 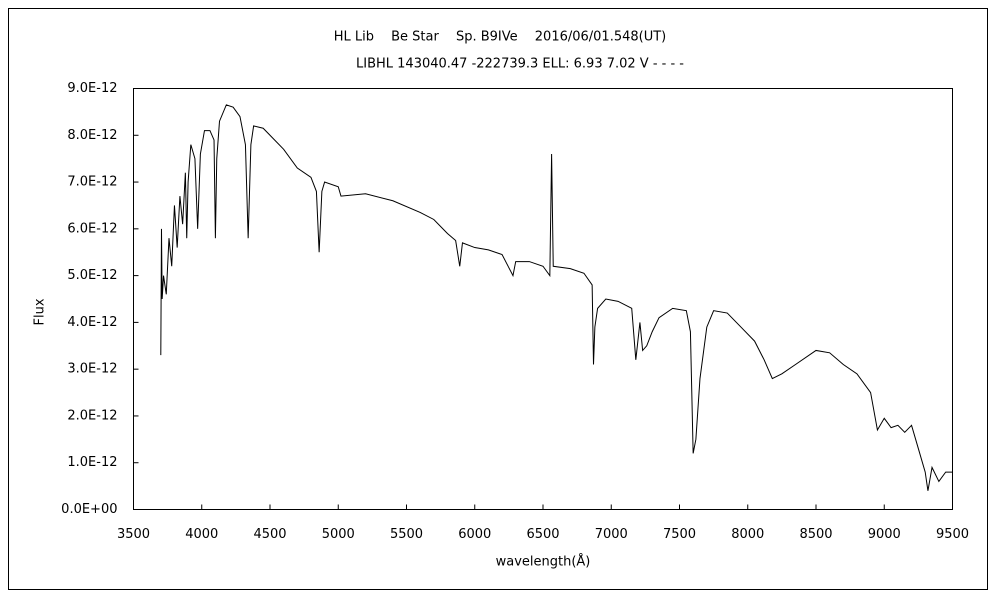 What do you see at coordinates (40, 311) in the screenshot?
I see `y-axis-label: Flux` at bounding box center [40, 311].